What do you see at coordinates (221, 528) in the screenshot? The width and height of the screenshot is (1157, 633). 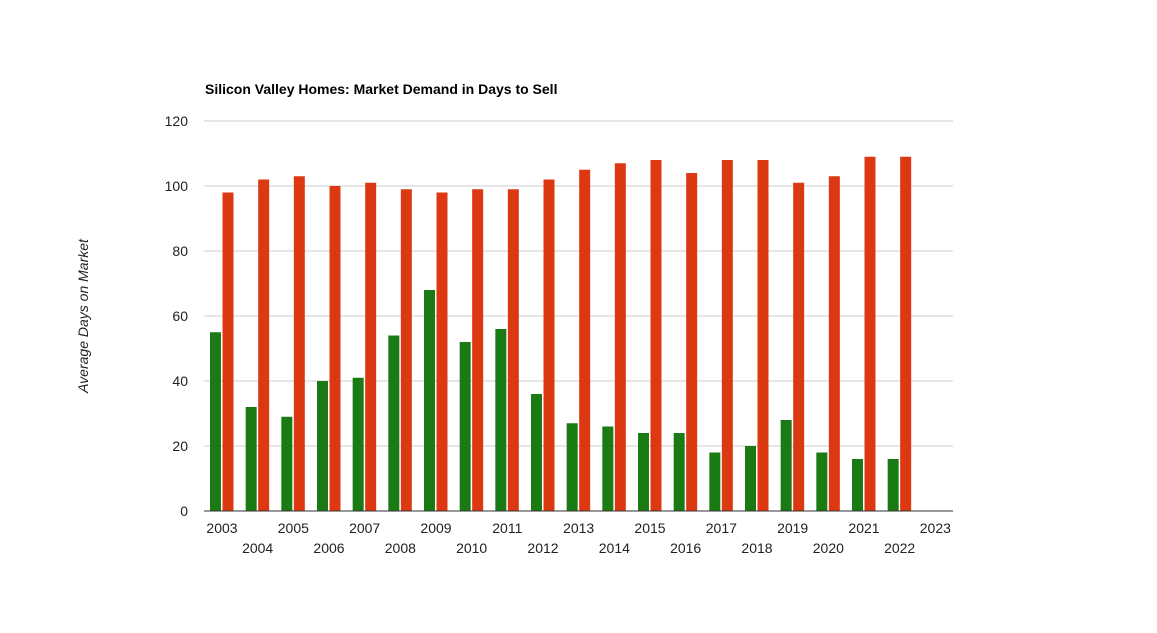 I see `x-tick-label: 2003` at bounding box center [221, 528].